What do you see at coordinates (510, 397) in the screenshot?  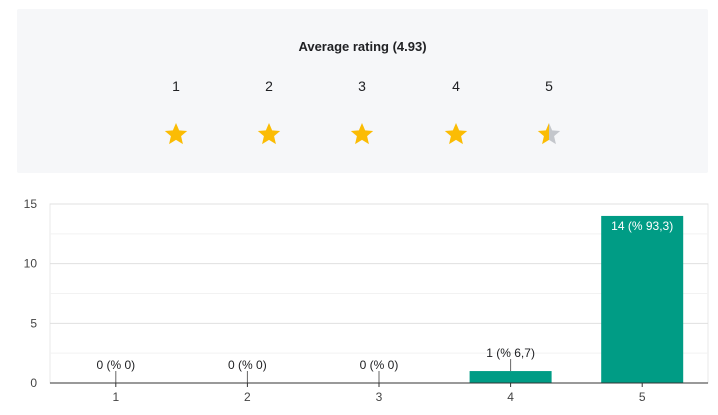 I see `x-tick-label-4: 4` at bounding box center [510, 397].